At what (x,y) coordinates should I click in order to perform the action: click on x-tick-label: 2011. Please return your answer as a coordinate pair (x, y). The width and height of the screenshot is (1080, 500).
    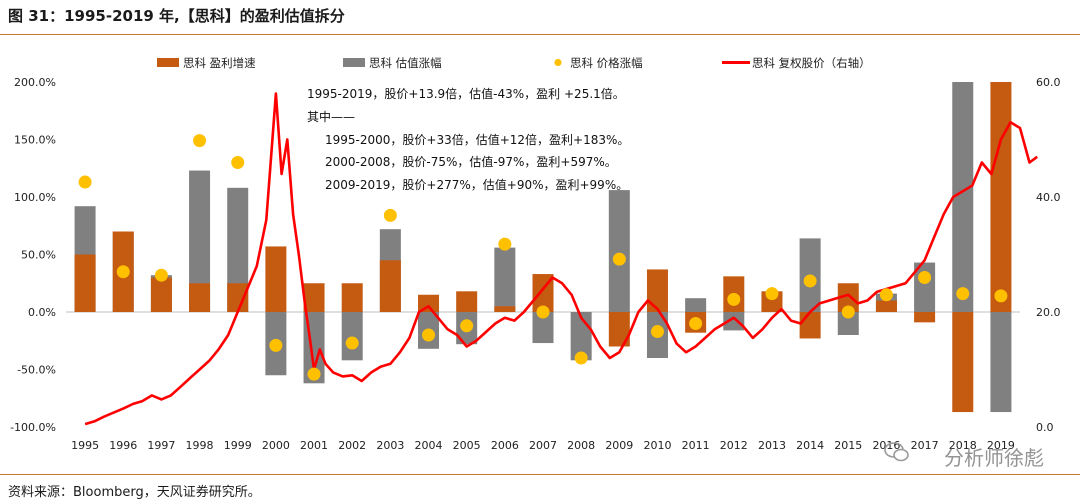
    Looking at the image, I should click on (696, 445).